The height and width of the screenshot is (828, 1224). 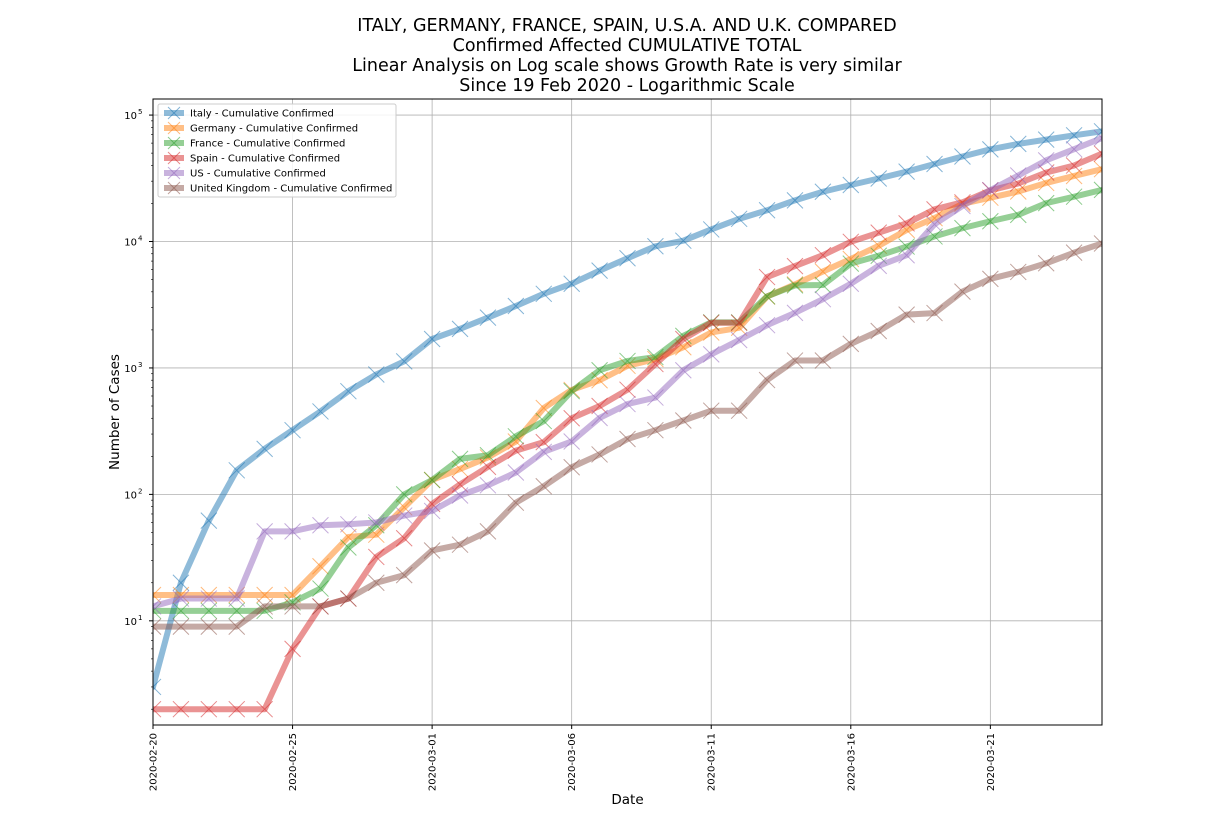 I want to click on x-tick-label: 2020-03-11, so click(x=712, y=762).